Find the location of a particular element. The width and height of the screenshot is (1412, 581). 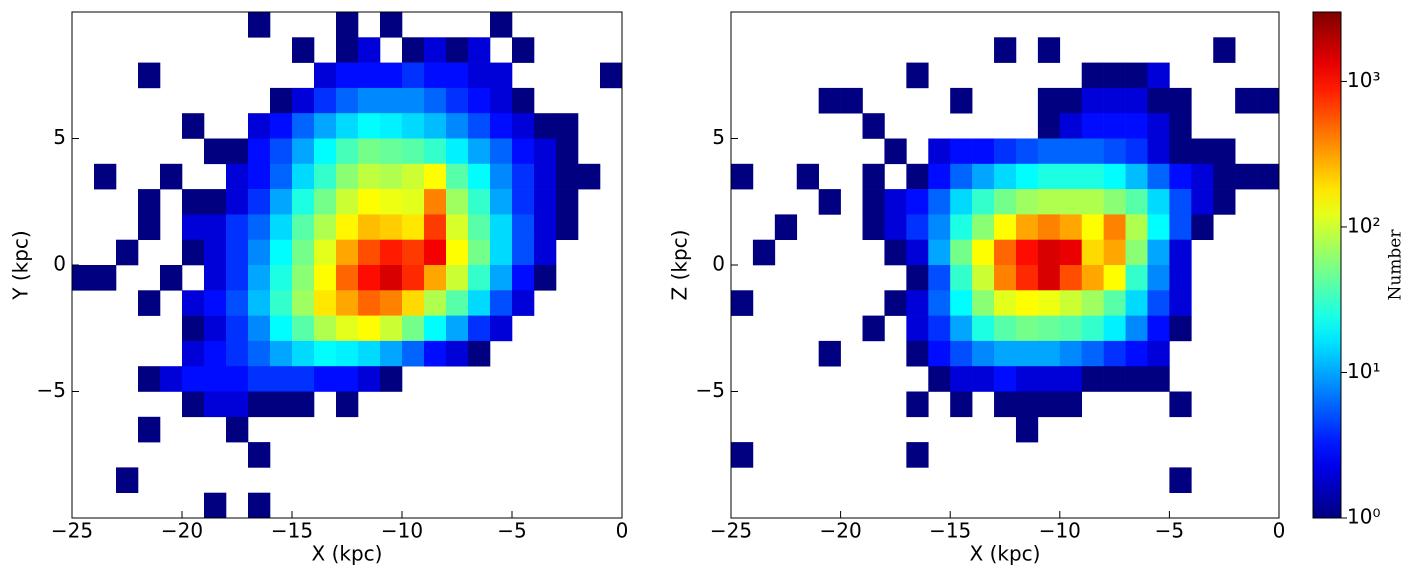

y-axis-label: Y (kpc) is located at coordinates (21, 265).